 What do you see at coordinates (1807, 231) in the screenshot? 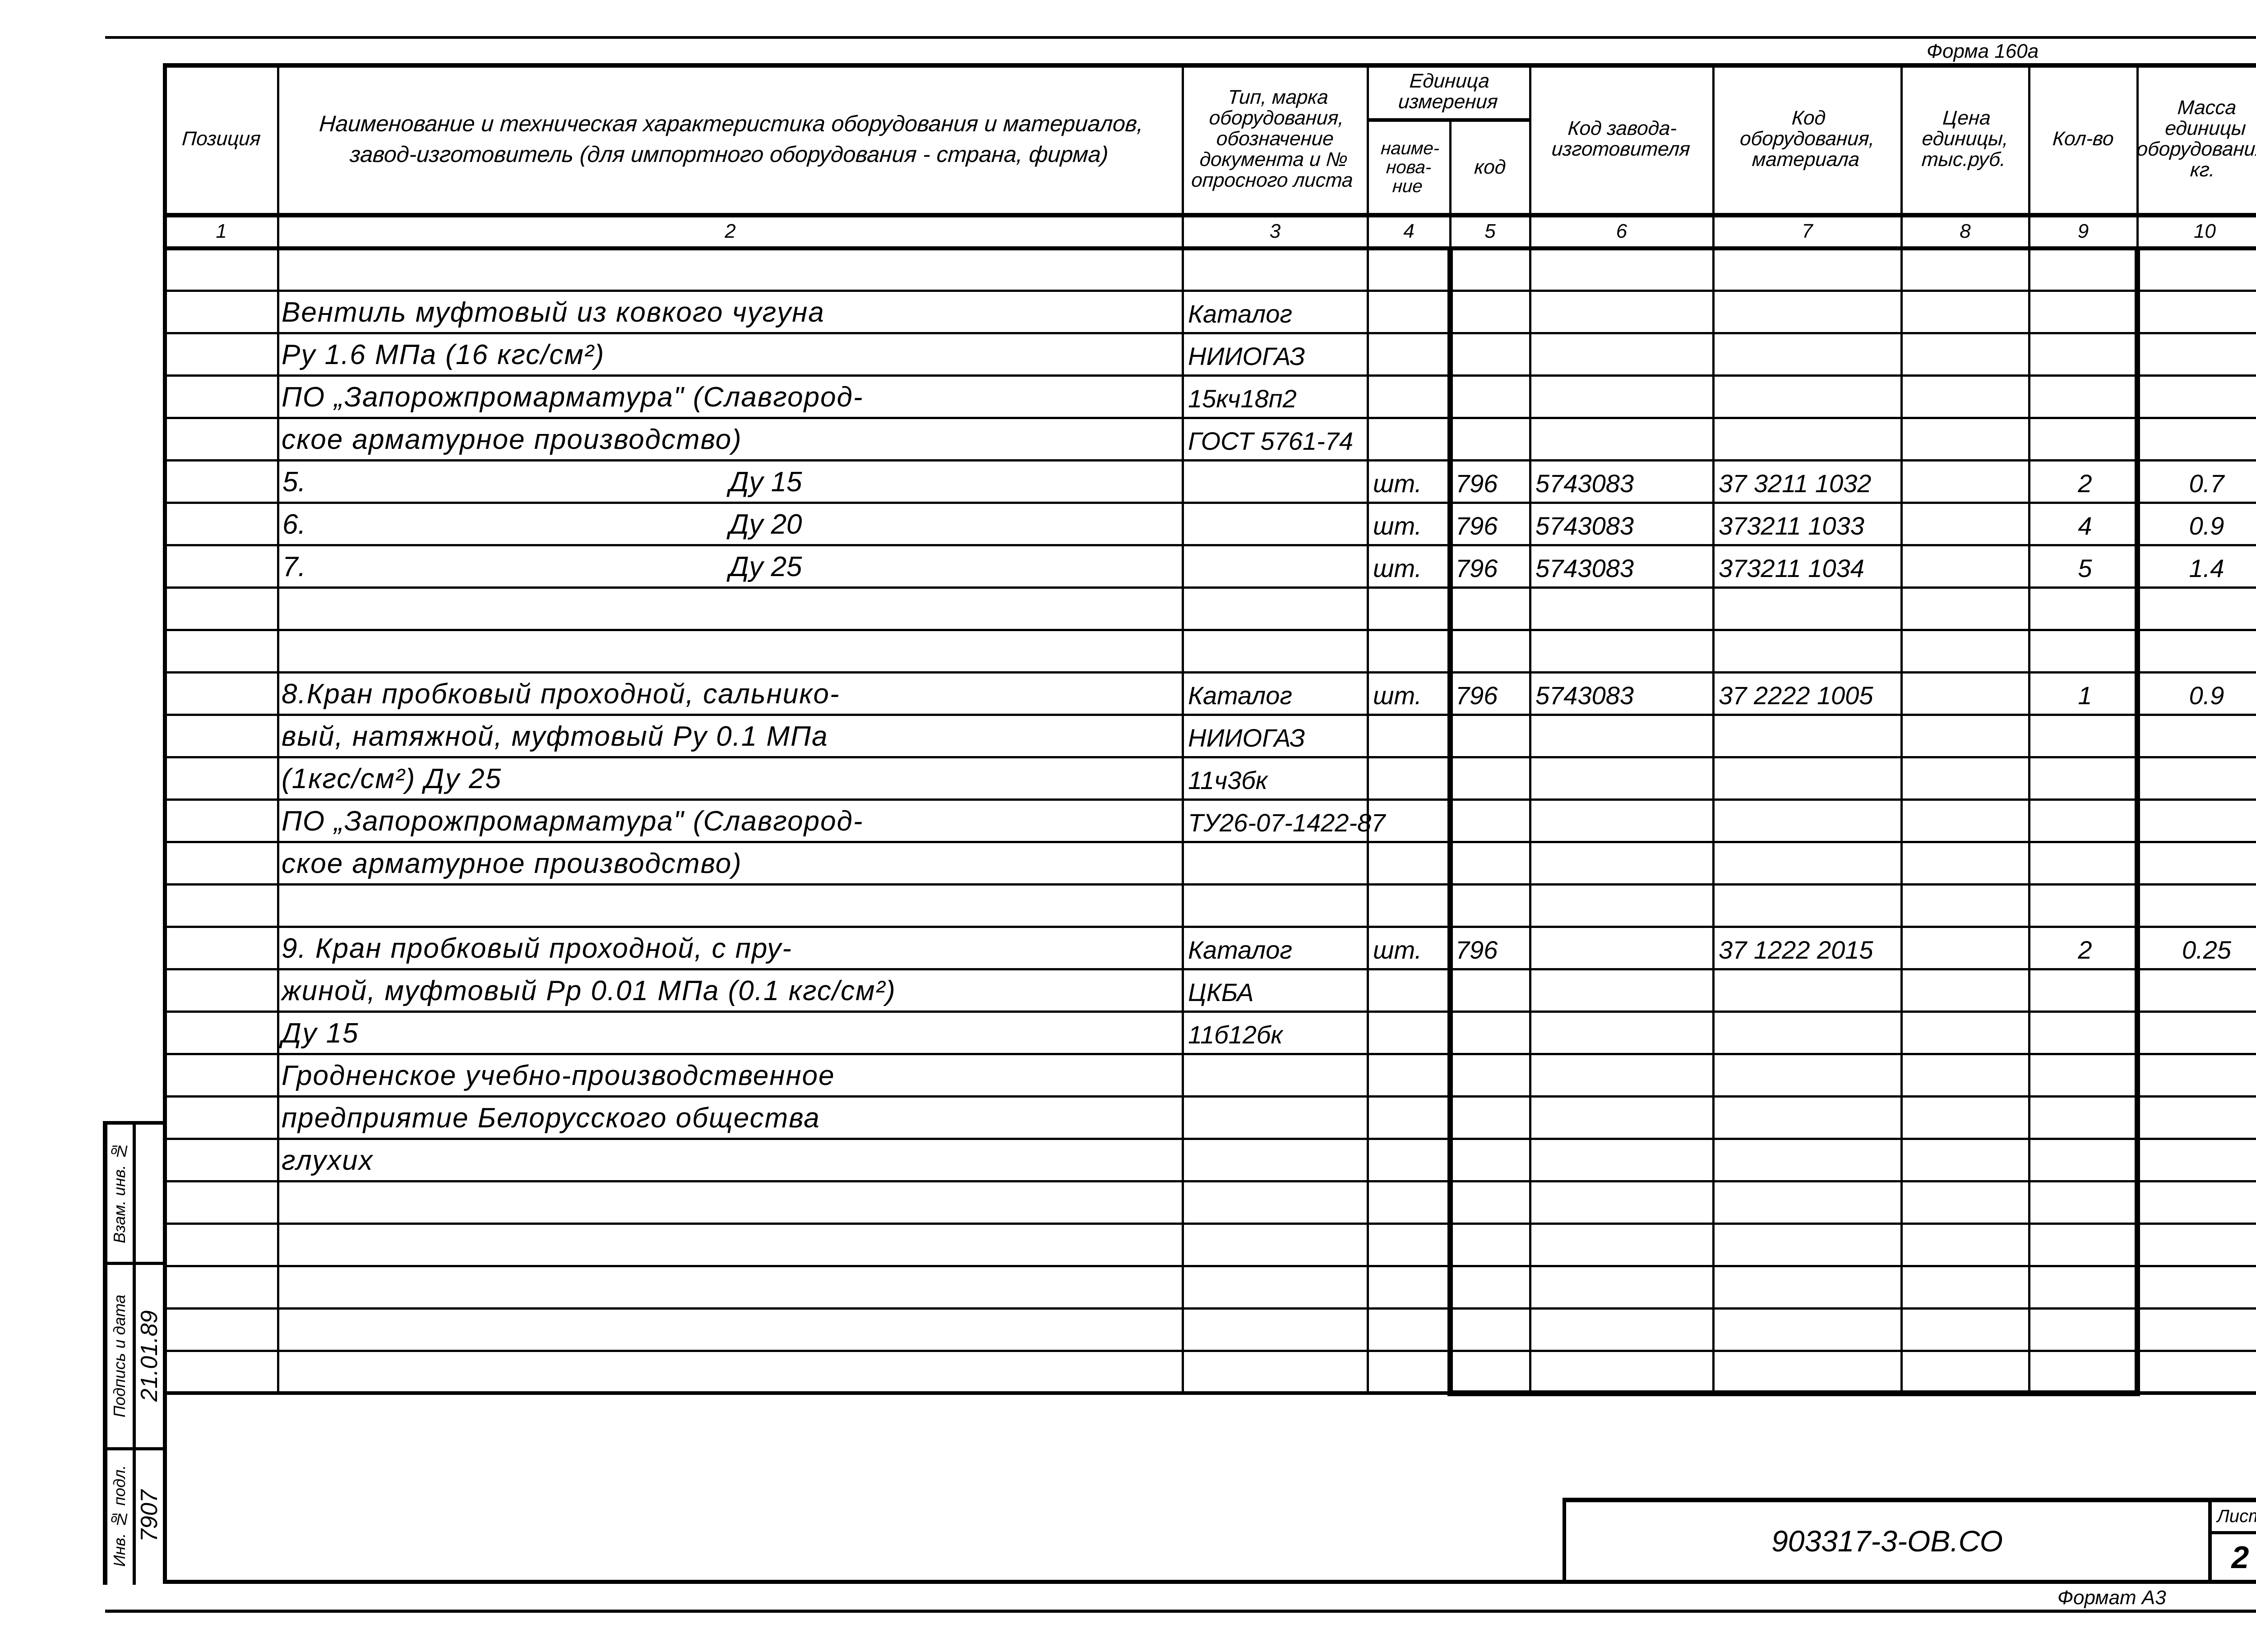
I see `column-number: 7` at bounding box center [1807, 231].